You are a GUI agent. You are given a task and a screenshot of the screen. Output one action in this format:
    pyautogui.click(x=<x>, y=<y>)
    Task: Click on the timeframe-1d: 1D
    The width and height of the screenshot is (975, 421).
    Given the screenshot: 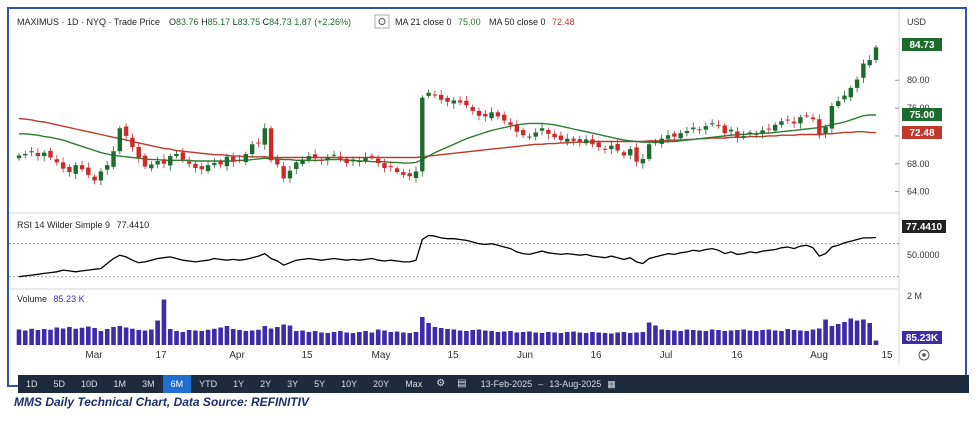 What is the action you would take?
    pyautogui.click(x=32, y=384)
    